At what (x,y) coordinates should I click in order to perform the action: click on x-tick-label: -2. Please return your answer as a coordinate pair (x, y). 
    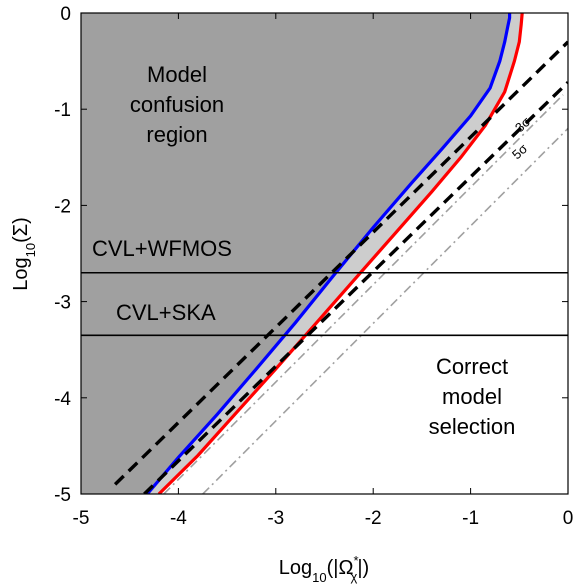
    Looking at the image, I should click on (373, 518).